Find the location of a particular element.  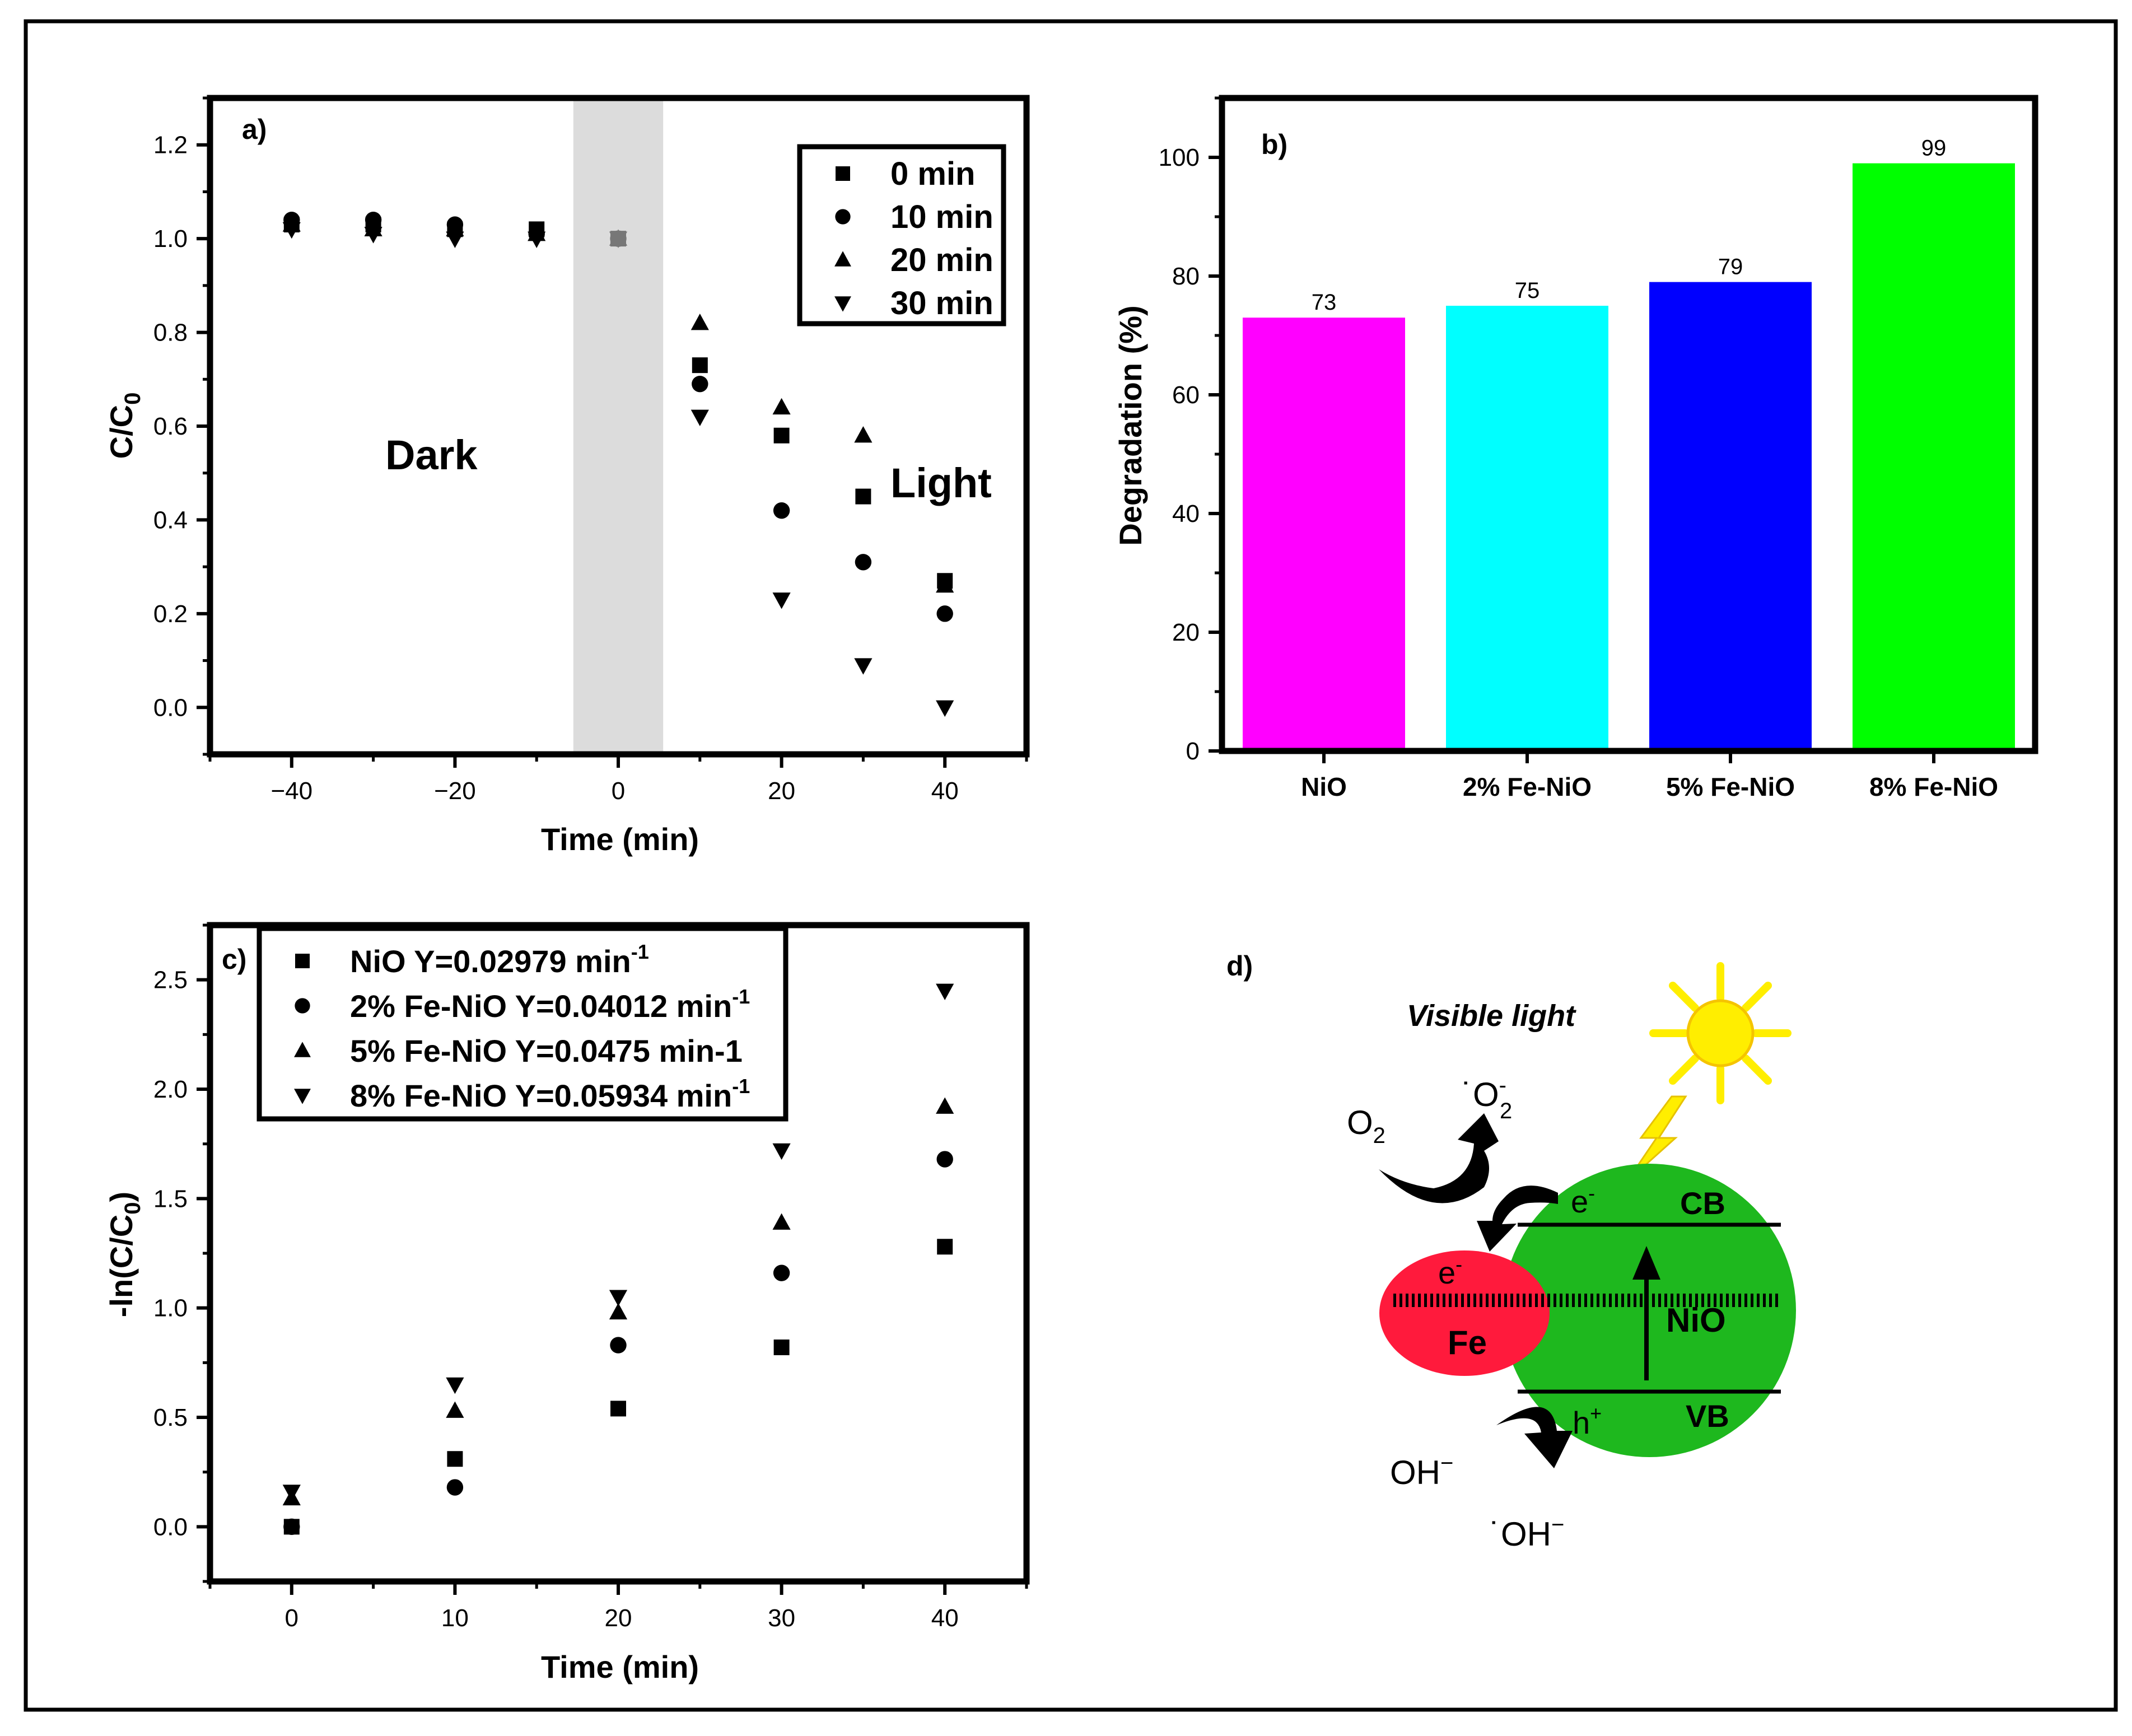

panel-c-points is located at coordinates (618, 1260).